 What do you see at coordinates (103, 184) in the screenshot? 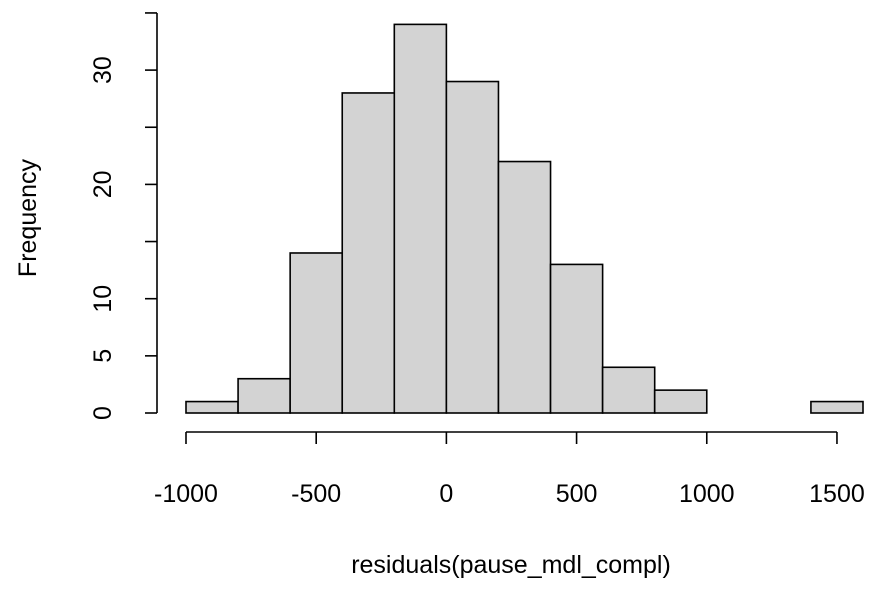
I see `y-tick-label: 20` at bounding box center [103, 184].